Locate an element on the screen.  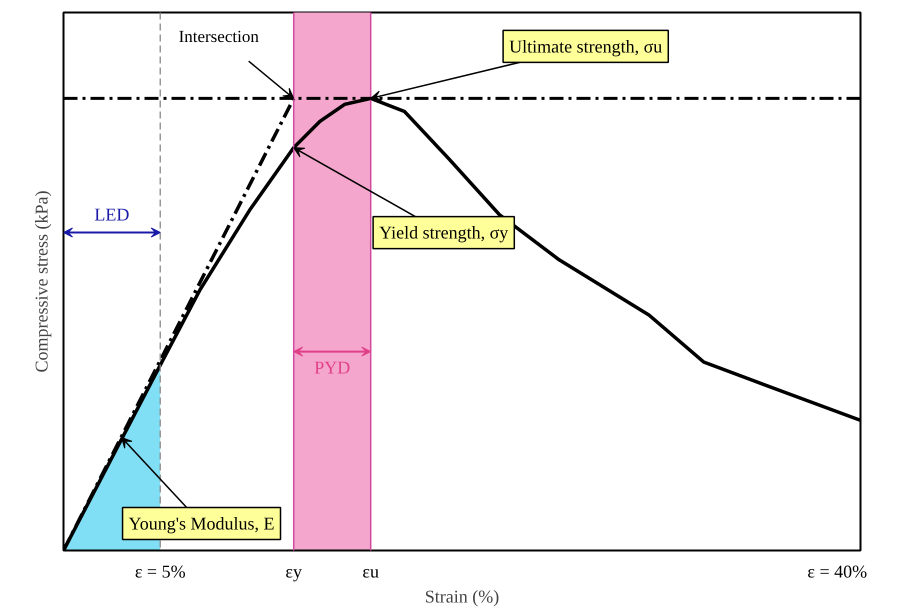
x-tick-label: ε = 40% is located at coordinates (837, 572).